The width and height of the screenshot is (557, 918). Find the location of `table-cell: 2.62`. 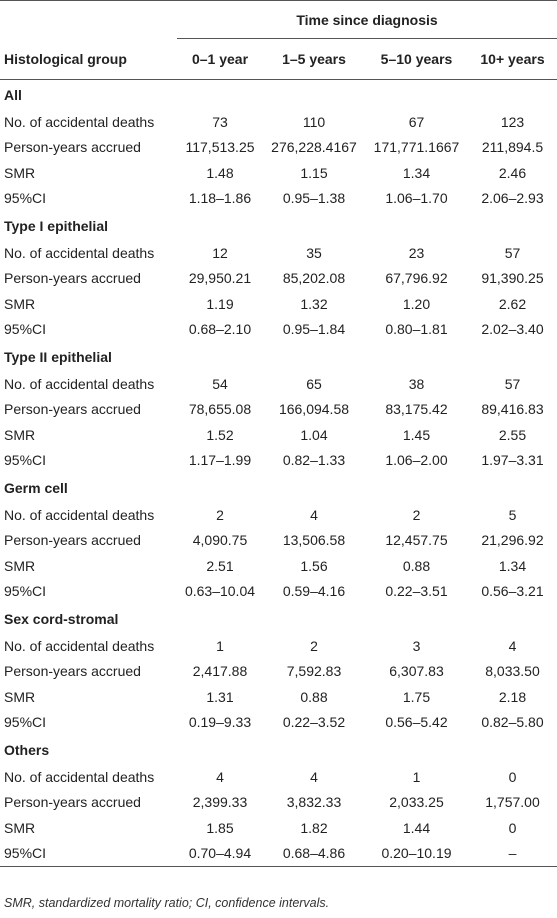

table-cell: 2.62 is located at coordinates (512, 303).